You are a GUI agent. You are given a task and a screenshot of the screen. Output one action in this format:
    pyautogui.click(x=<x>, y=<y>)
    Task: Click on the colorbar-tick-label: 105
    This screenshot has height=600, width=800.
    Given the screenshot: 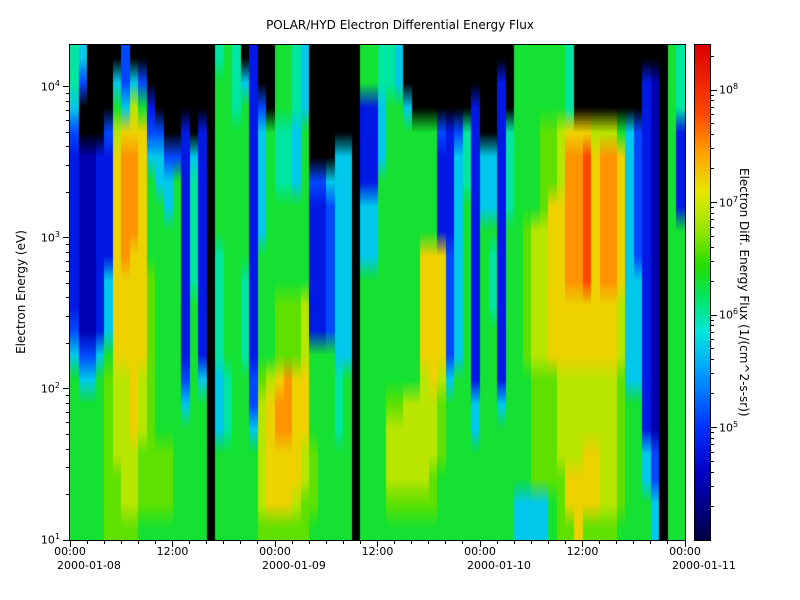 What is the action you would take?
    pyautogui.click(x=729, y=427)
    